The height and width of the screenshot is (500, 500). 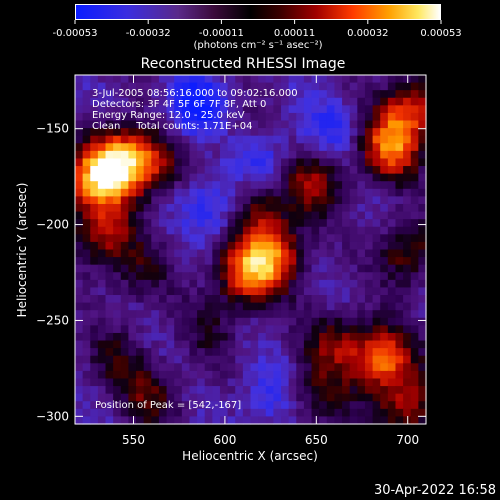 What do you see at coordinates (133, 440) in the screenshot?
I see `x-tick-label: 550` at bounding box center [133, 440].